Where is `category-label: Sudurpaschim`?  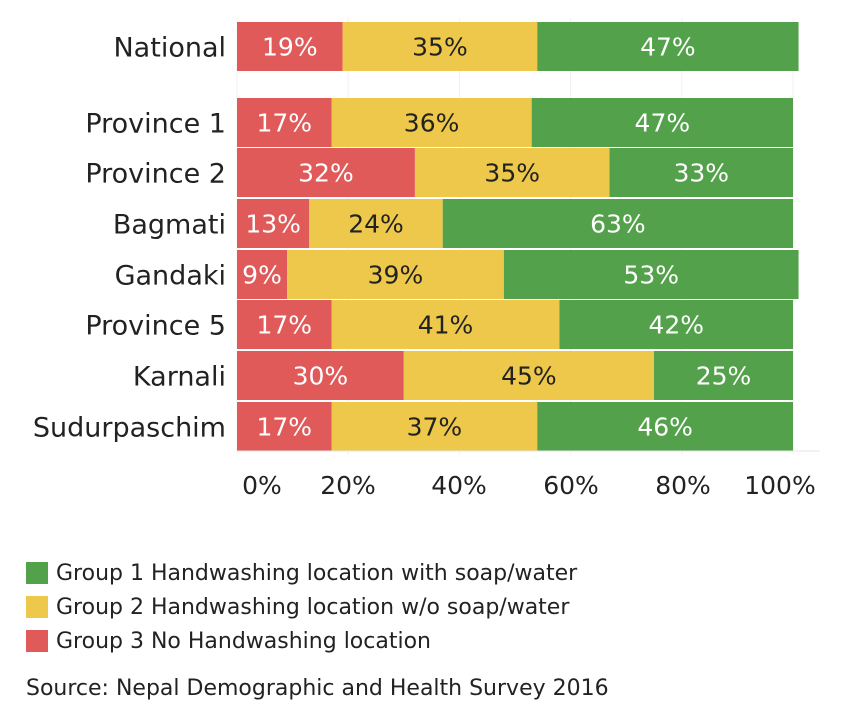
category-label: Sudurpaschim is located at coordinates (129, 428).